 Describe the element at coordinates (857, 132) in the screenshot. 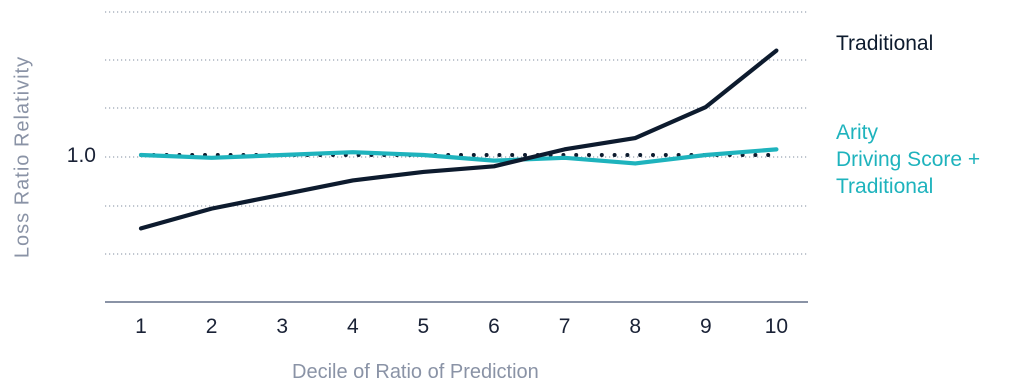

I see `legend-arity-line-1: Arity` at that location.